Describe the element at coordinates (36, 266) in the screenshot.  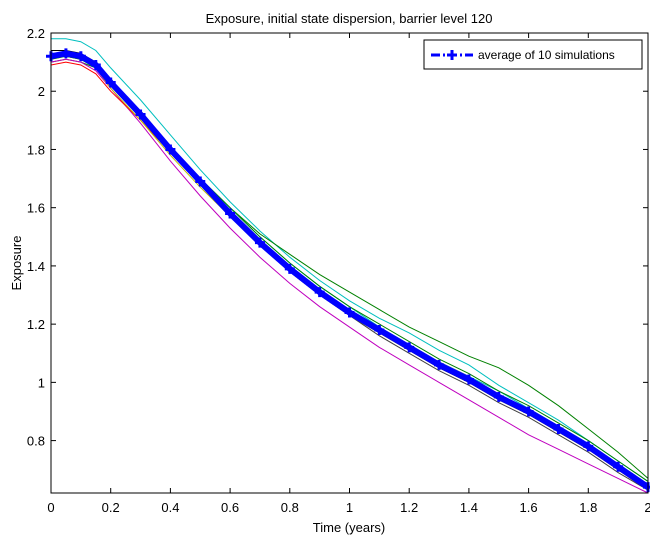
I see `y-tick-label: 1.4` at that location.